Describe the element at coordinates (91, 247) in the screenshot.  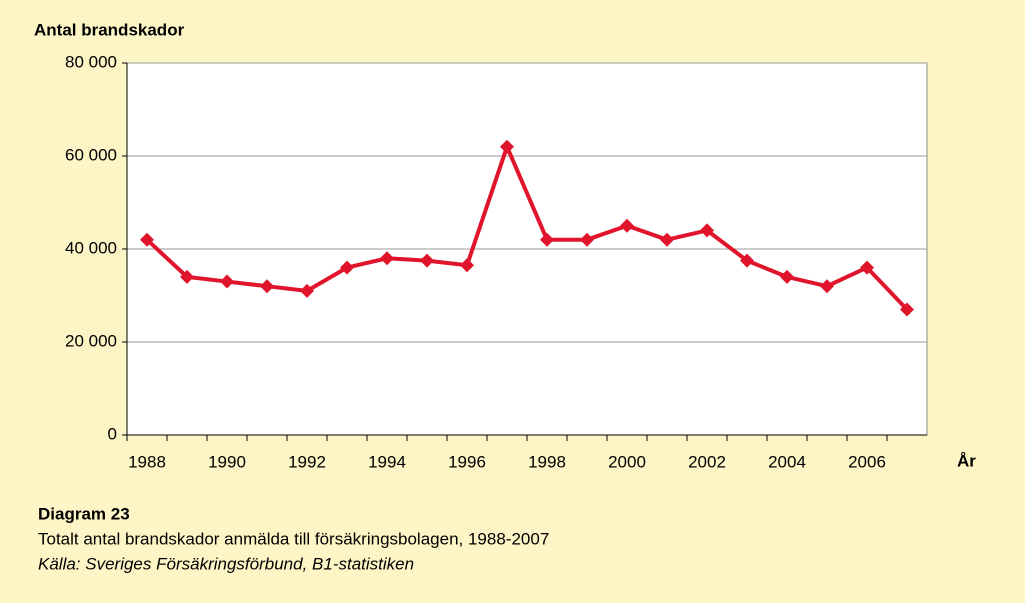
I see `y-tick-label: 40 000` at that location.